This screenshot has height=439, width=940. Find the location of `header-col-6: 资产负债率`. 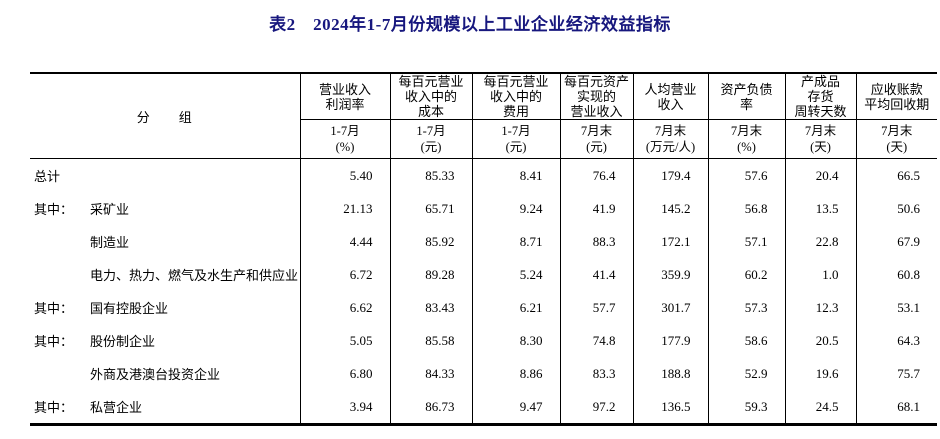

header-col-6: 资产负债率 is located at coordinates (746, 96).